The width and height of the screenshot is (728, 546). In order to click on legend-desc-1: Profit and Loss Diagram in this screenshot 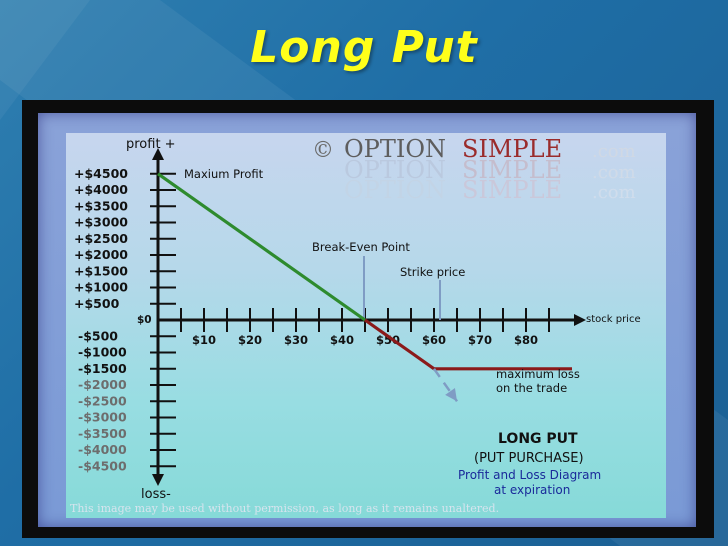, I will do `click(529, 475)`.